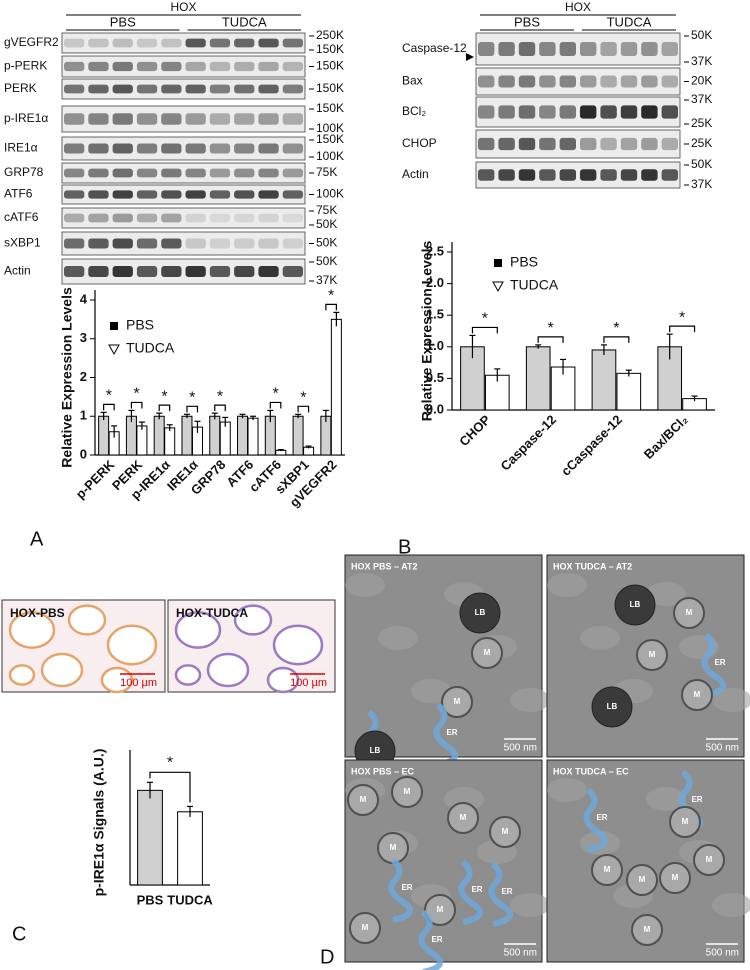 Image resolution: width=750 pixels, height=970 pixels. Describe the element at coordinates (435, 408) in the screenshot. I see `y-tick-label: 0.0` at that location.